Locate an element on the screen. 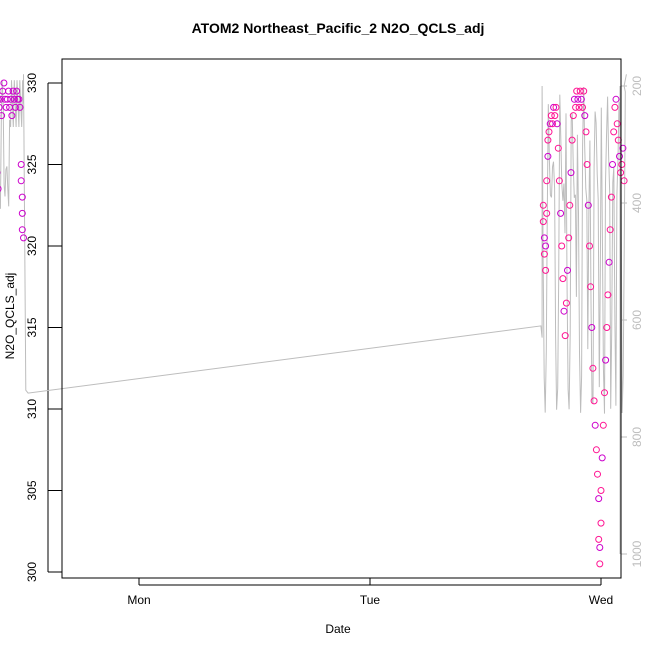 The width and height of the screenshot is (650, 650). y-axis-right: 200 400 600 800 1000 is located at coordinates (631, 321).